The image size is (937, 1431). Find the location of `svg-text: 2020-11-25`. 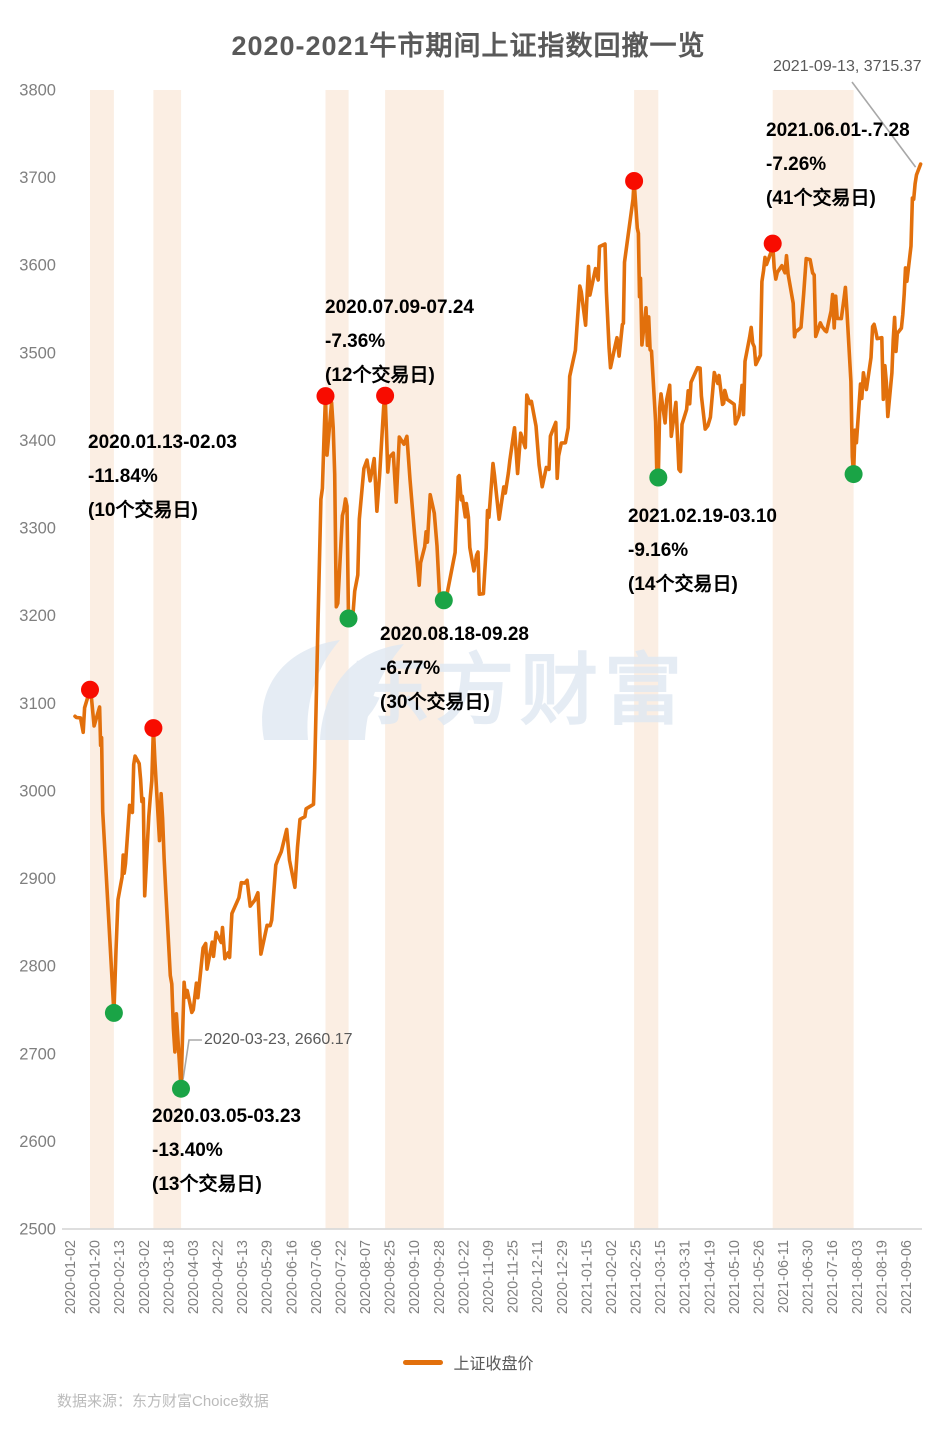

svg-text: 2020-11-25 is located at coordinates (514, 1276).